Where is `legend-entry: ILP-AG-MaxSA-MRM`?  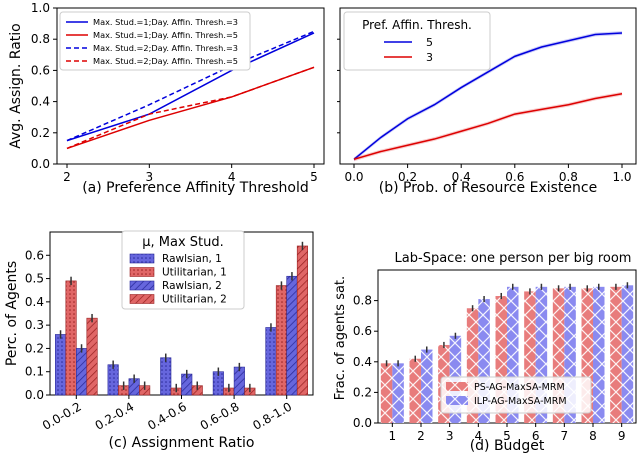 legend-entry: ILP-AG-MaxSA-MRM is located at coordinates (520, 401).